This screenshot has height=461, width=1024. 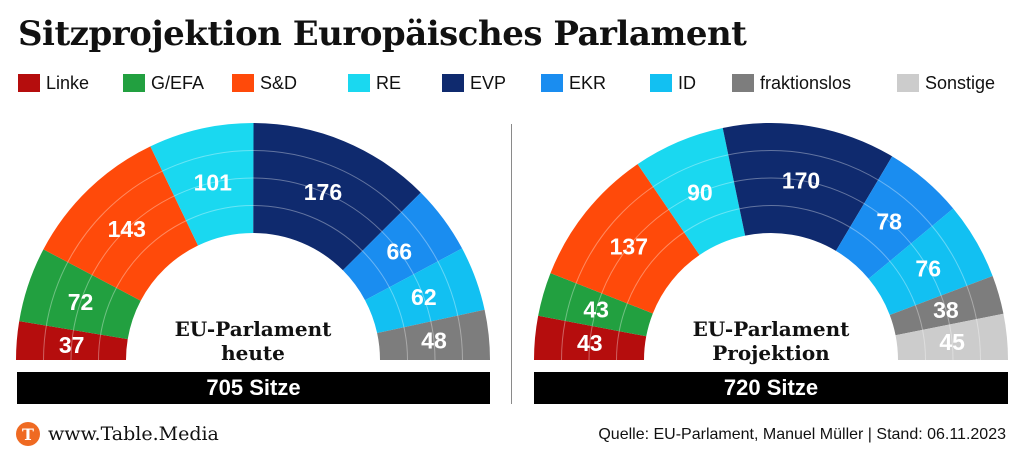 I want to click on seat-label-1-2: 137, so click(x=629, y=246).